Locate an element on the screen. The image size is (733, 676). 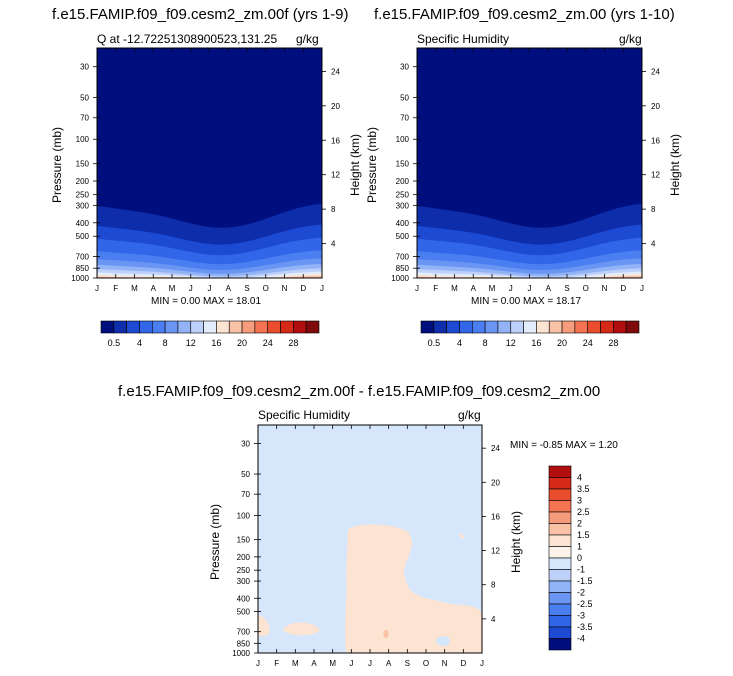
panel3-ytick-label-200: 200 is located at coordinates (244, 557).